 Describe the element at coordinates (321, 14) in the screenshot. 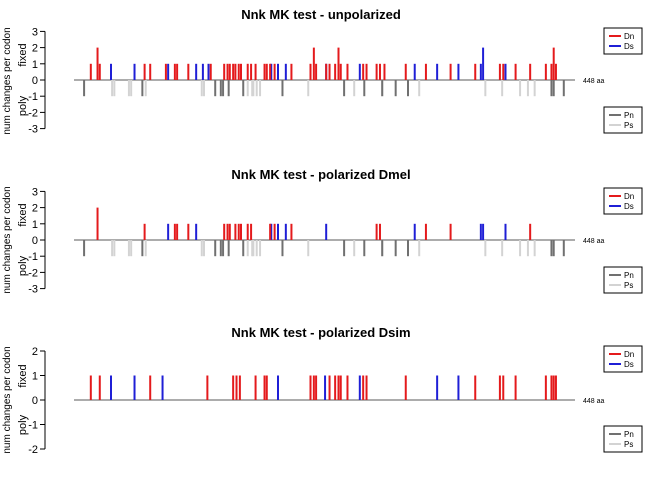

I see `chart-title: Nnk MK test - unpolarized` at that location.